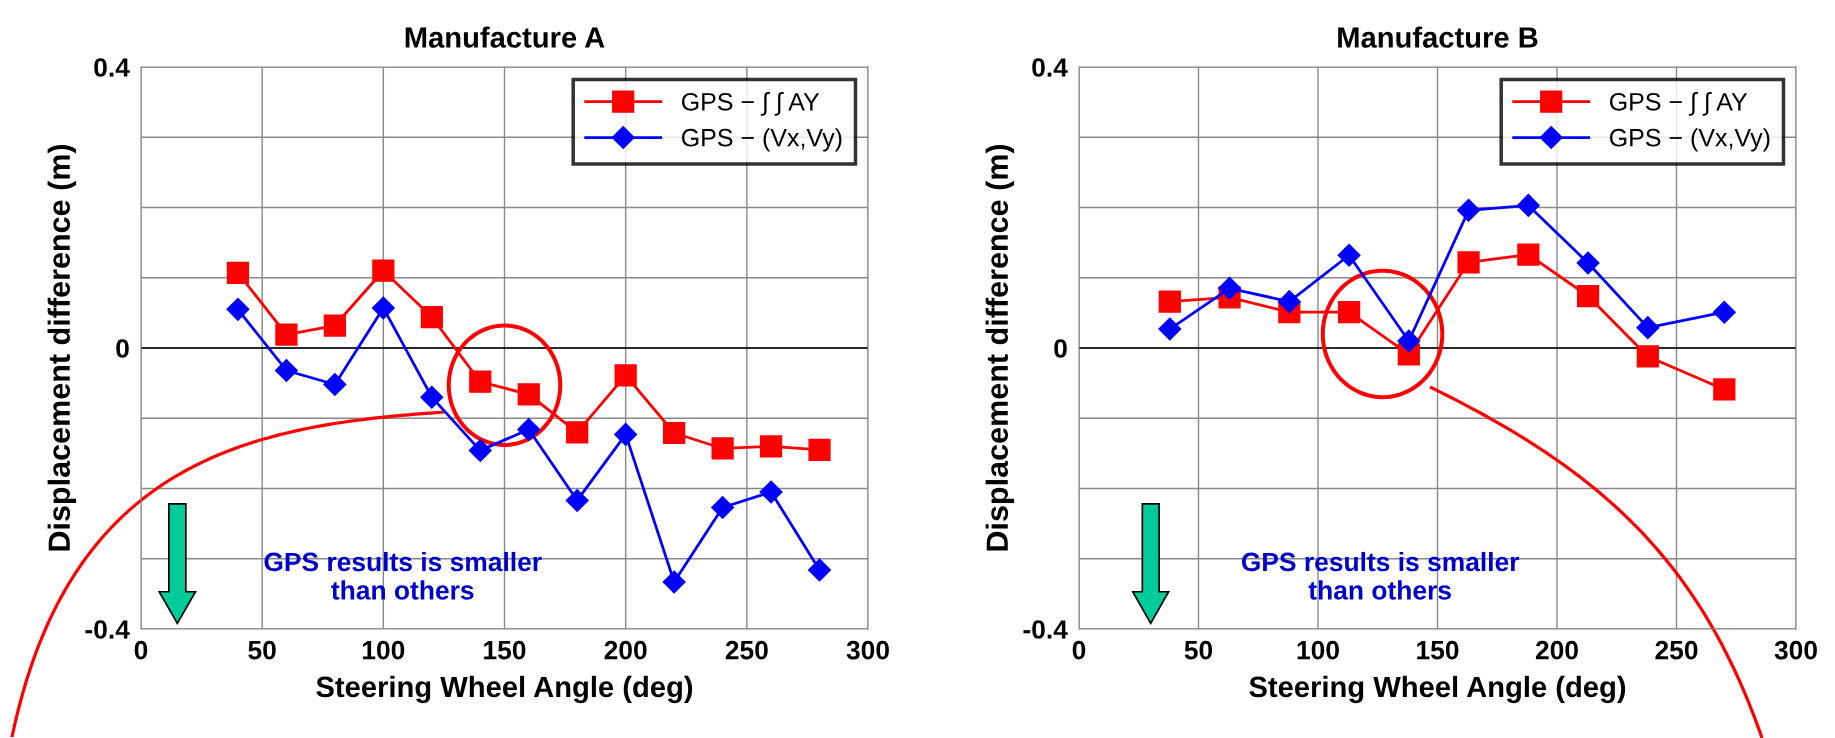  Describe the element at coordinates (505, 37) in the screenshot. I see `chart-title: Manufacture A` at that location.